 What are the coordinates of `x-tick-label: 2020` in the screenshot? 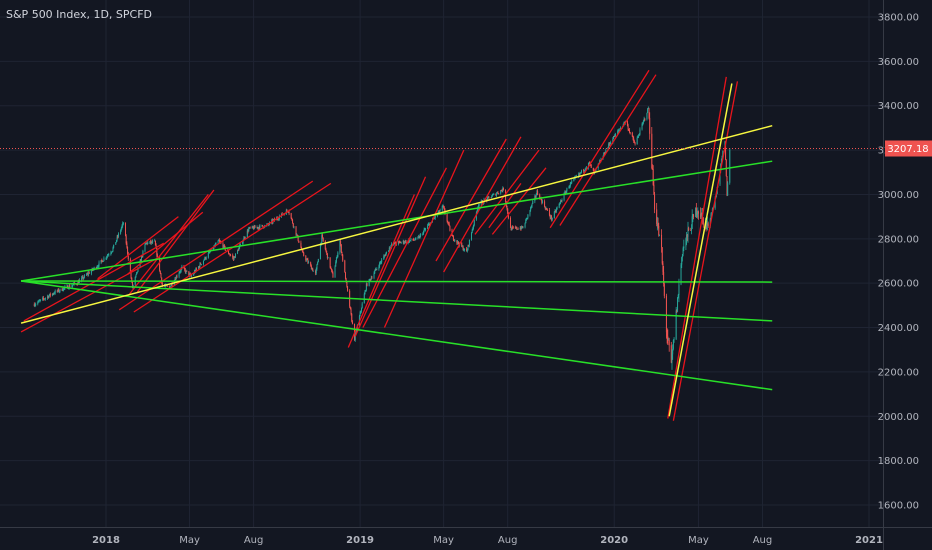 It's located at (614, 540).